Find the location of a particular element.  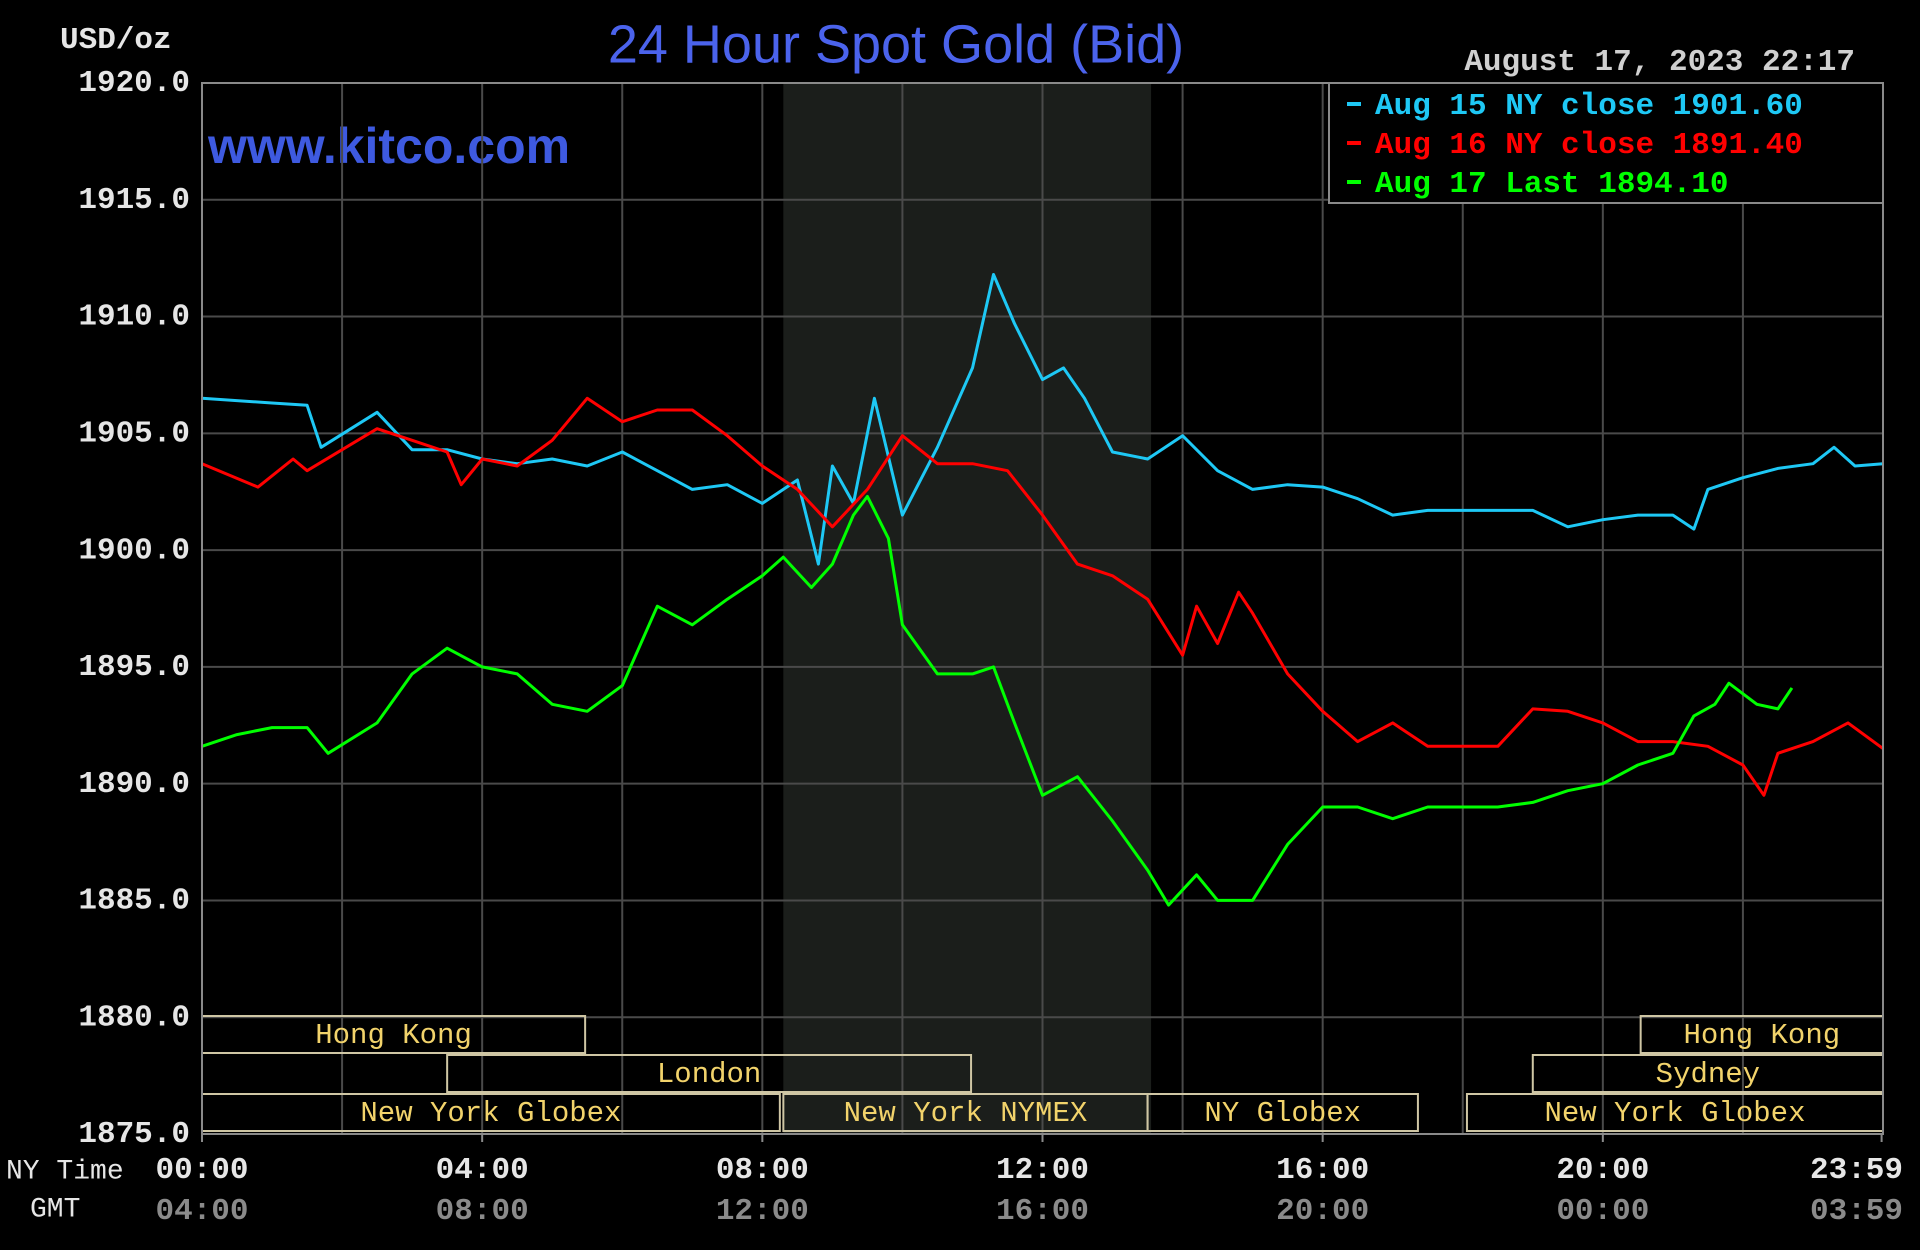

x-tick-label: 08:00 is located at coordinates (762, 1170).